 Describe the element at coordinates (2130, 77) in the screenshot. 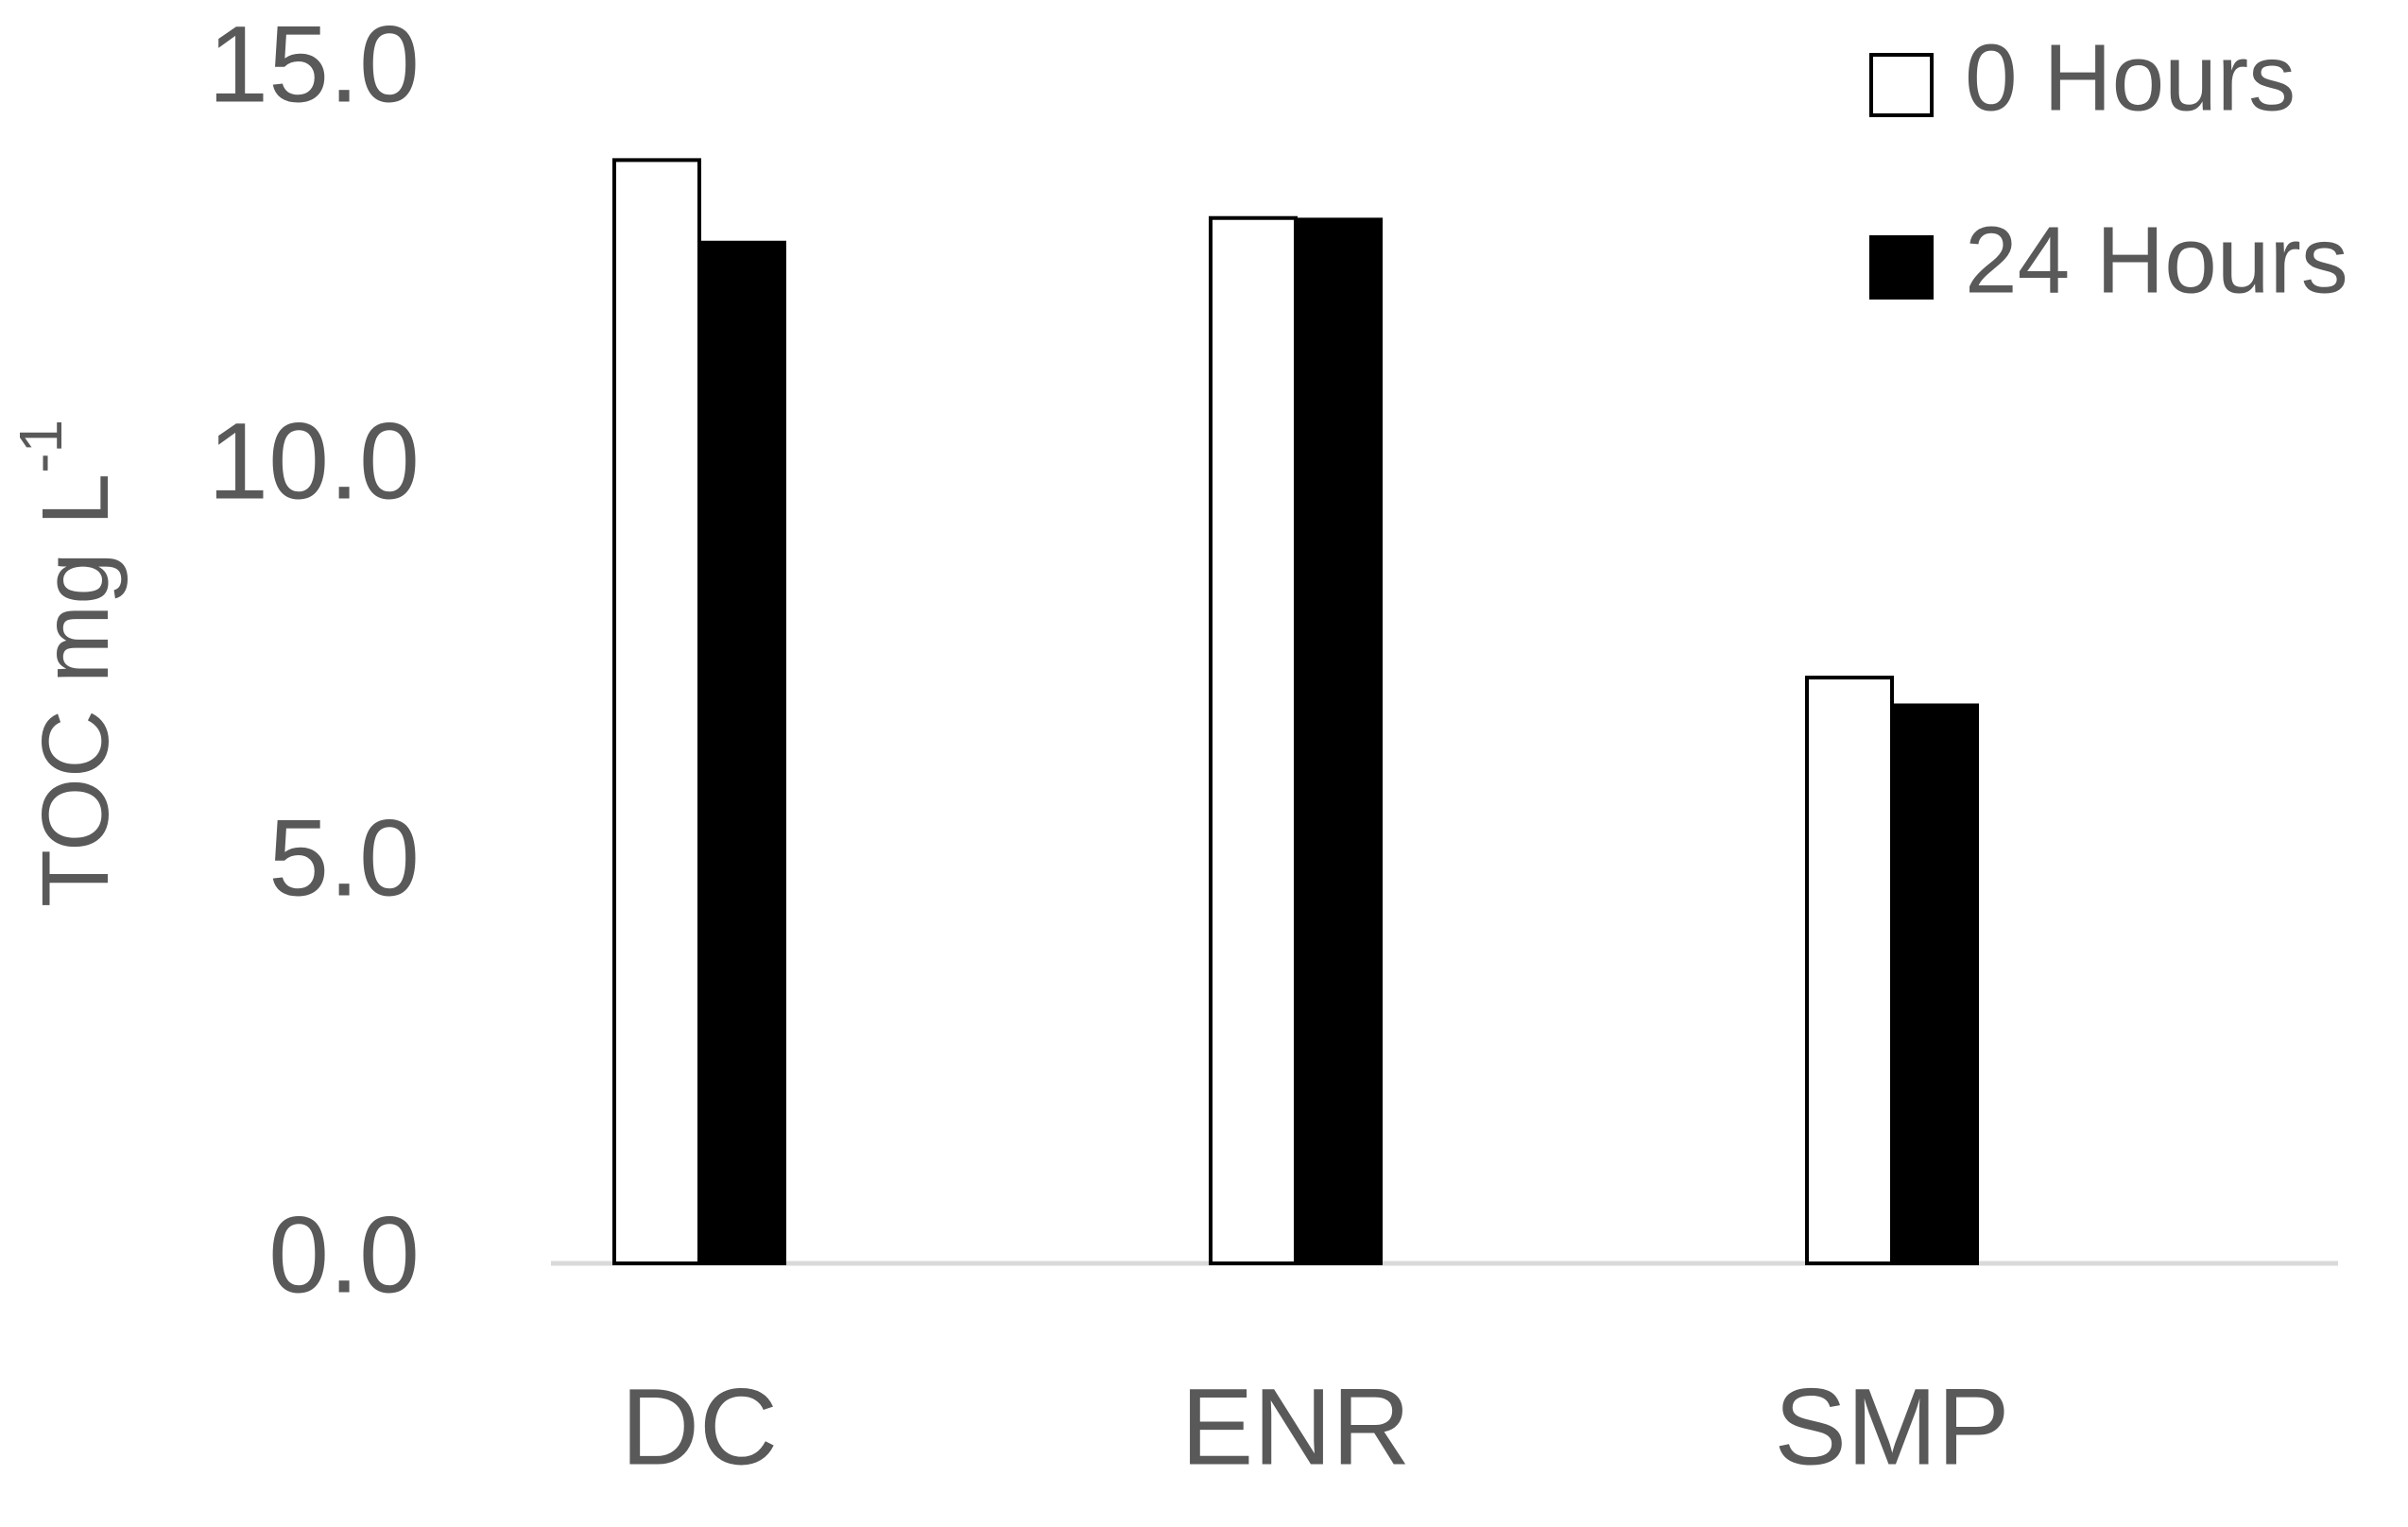

I see `legend-label: 0 Hours` at that location.